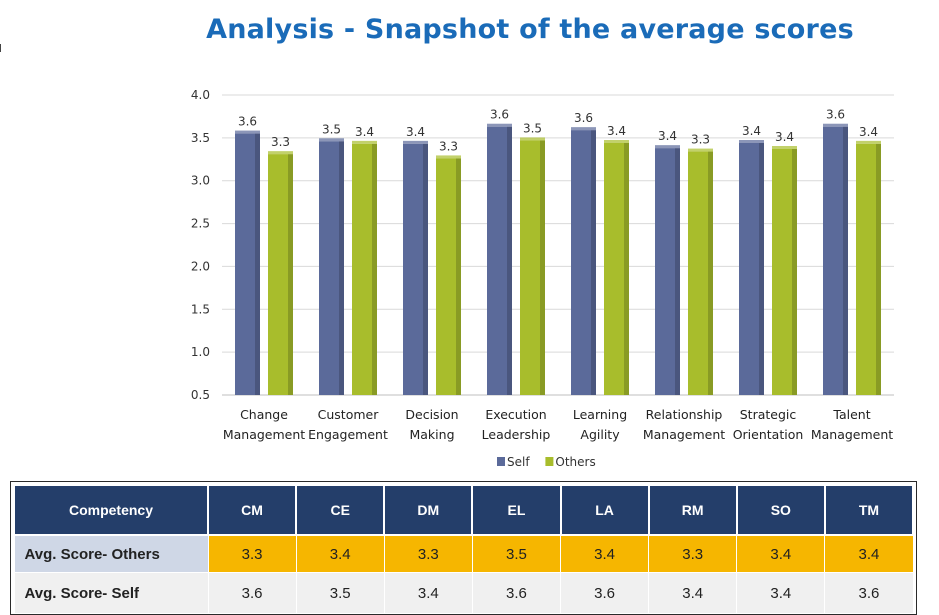 This screenshot has width=939, height=615. I want to click on row-label-others: Avg. Score- Others, so click(111, 553).